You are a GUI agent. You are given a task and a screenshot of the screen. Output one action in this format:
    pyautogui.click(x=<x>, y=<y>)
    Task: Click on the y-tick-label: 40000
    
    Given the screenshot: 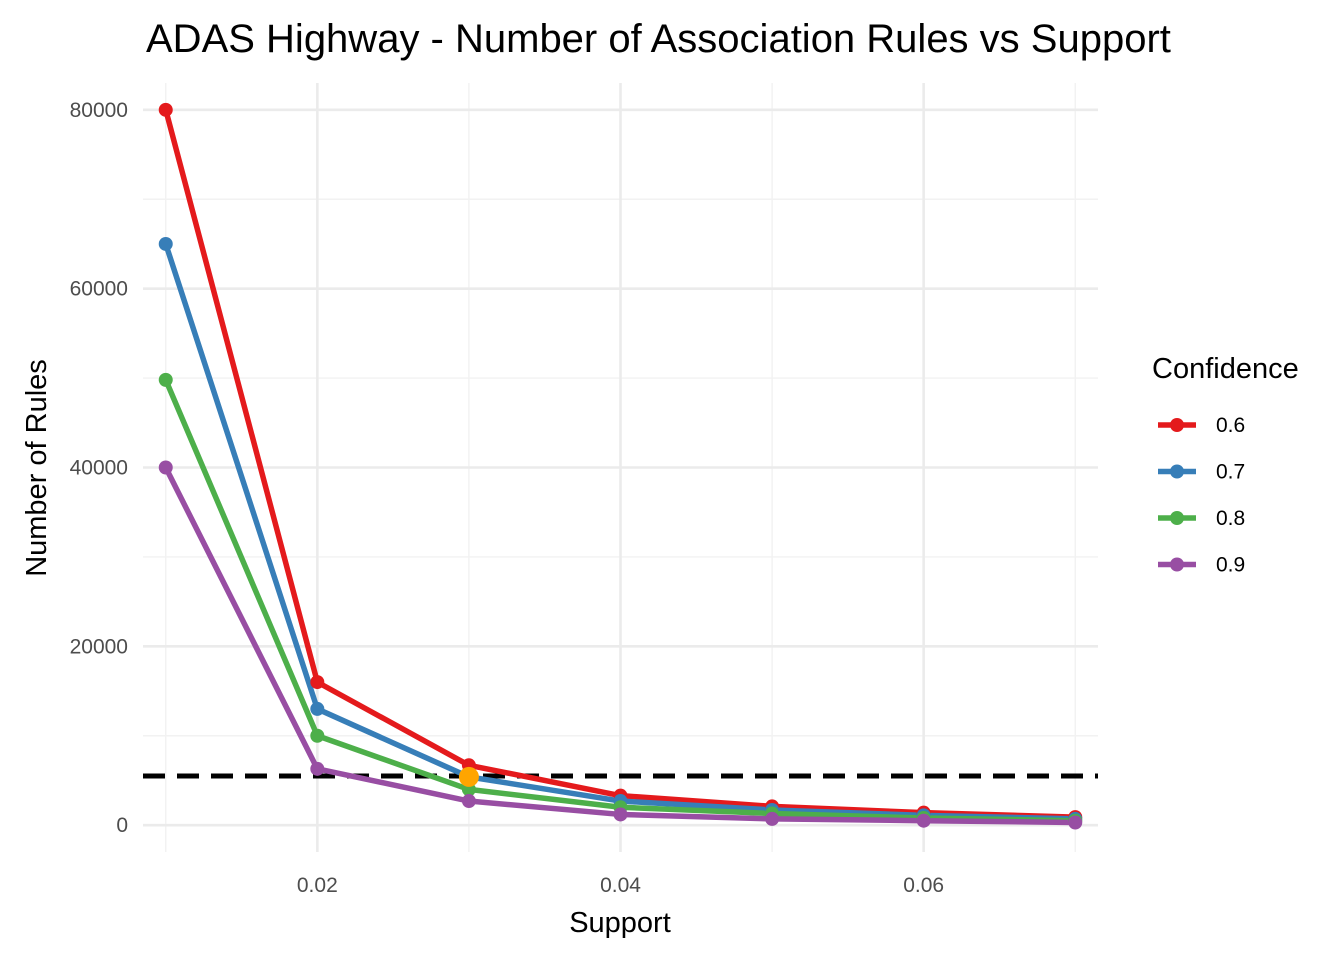 What is the action you would take?
    pyautogui.click(x=99, y=468)
    